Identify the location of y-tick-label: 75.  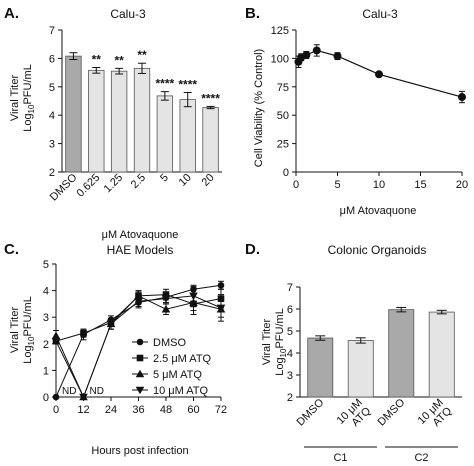
(283, 88).